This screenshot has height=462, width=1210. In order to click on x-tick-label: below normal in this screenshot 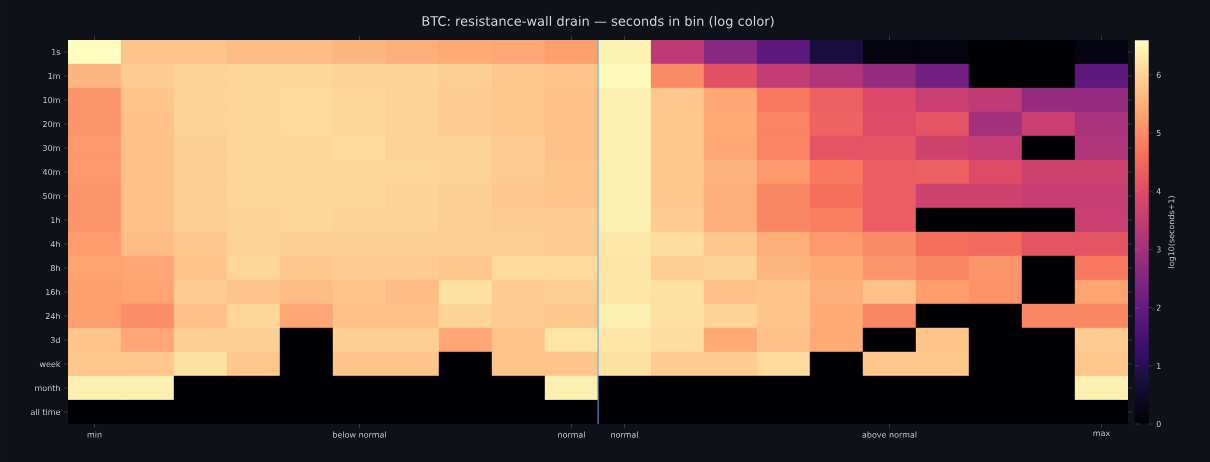, I will do `click(359, 434)`.